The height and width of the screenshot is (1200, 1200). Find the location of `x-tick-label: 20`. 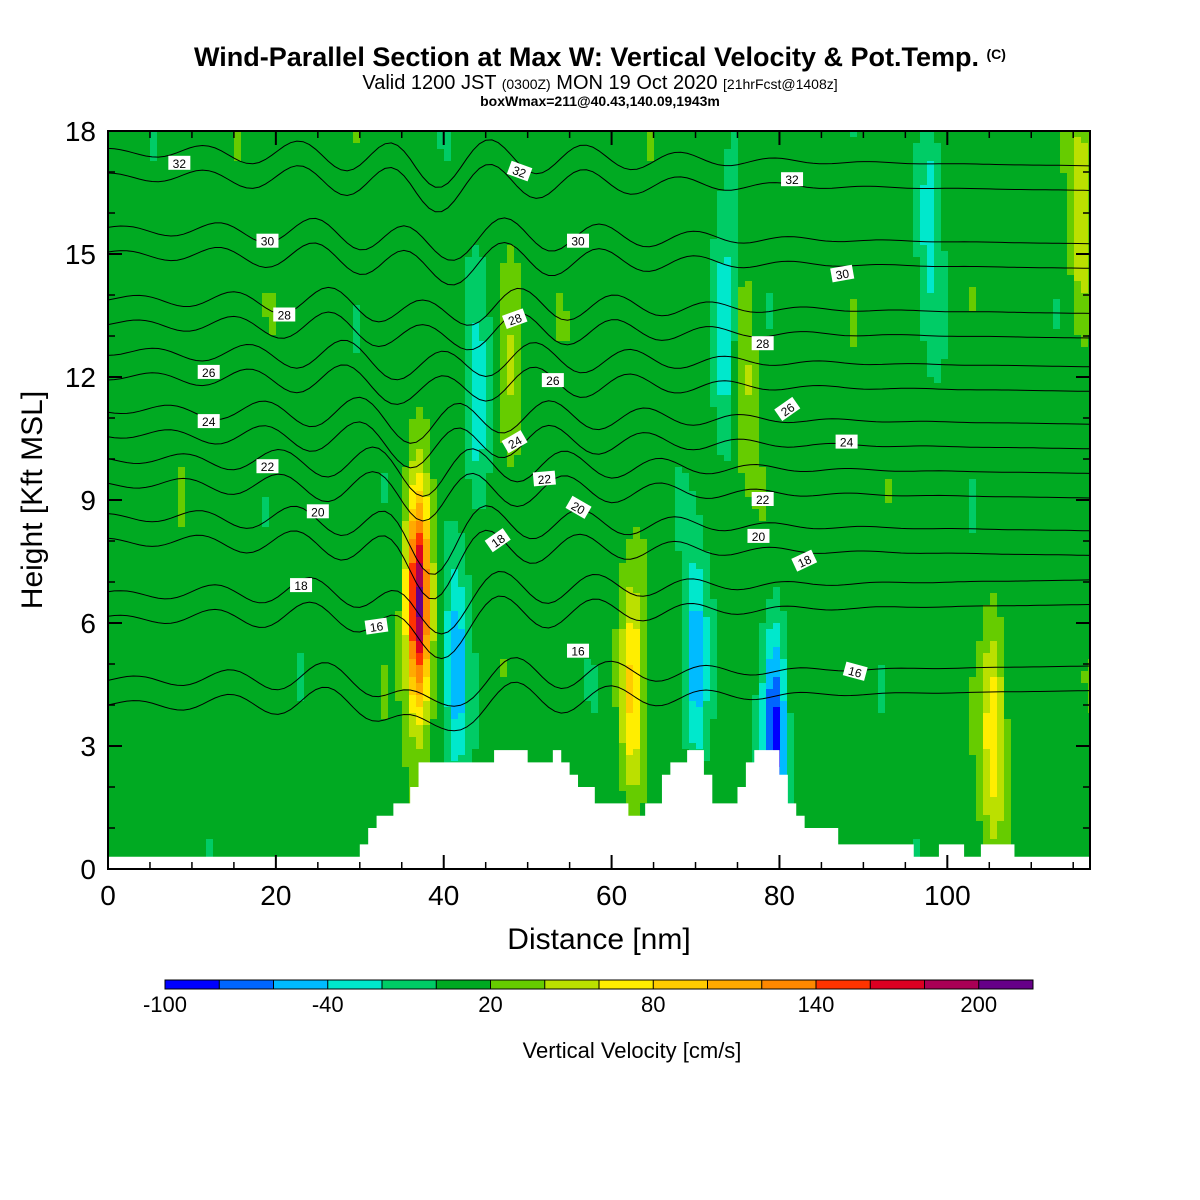

x-tick-label: 20 is located at coordinates (275, 895).